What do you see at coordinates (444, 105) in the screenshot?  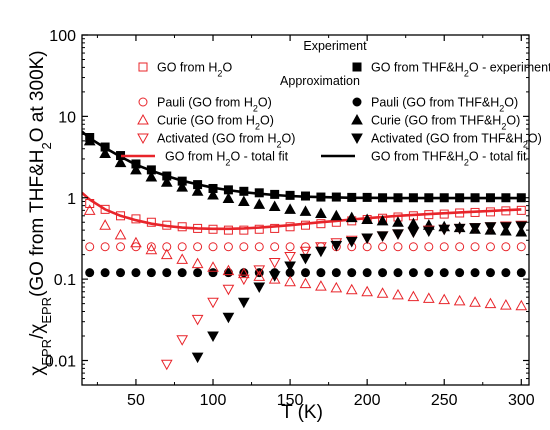 I see `legend-label: Pauli (GO from THF&H2O)` at bounding box center [444, 105].